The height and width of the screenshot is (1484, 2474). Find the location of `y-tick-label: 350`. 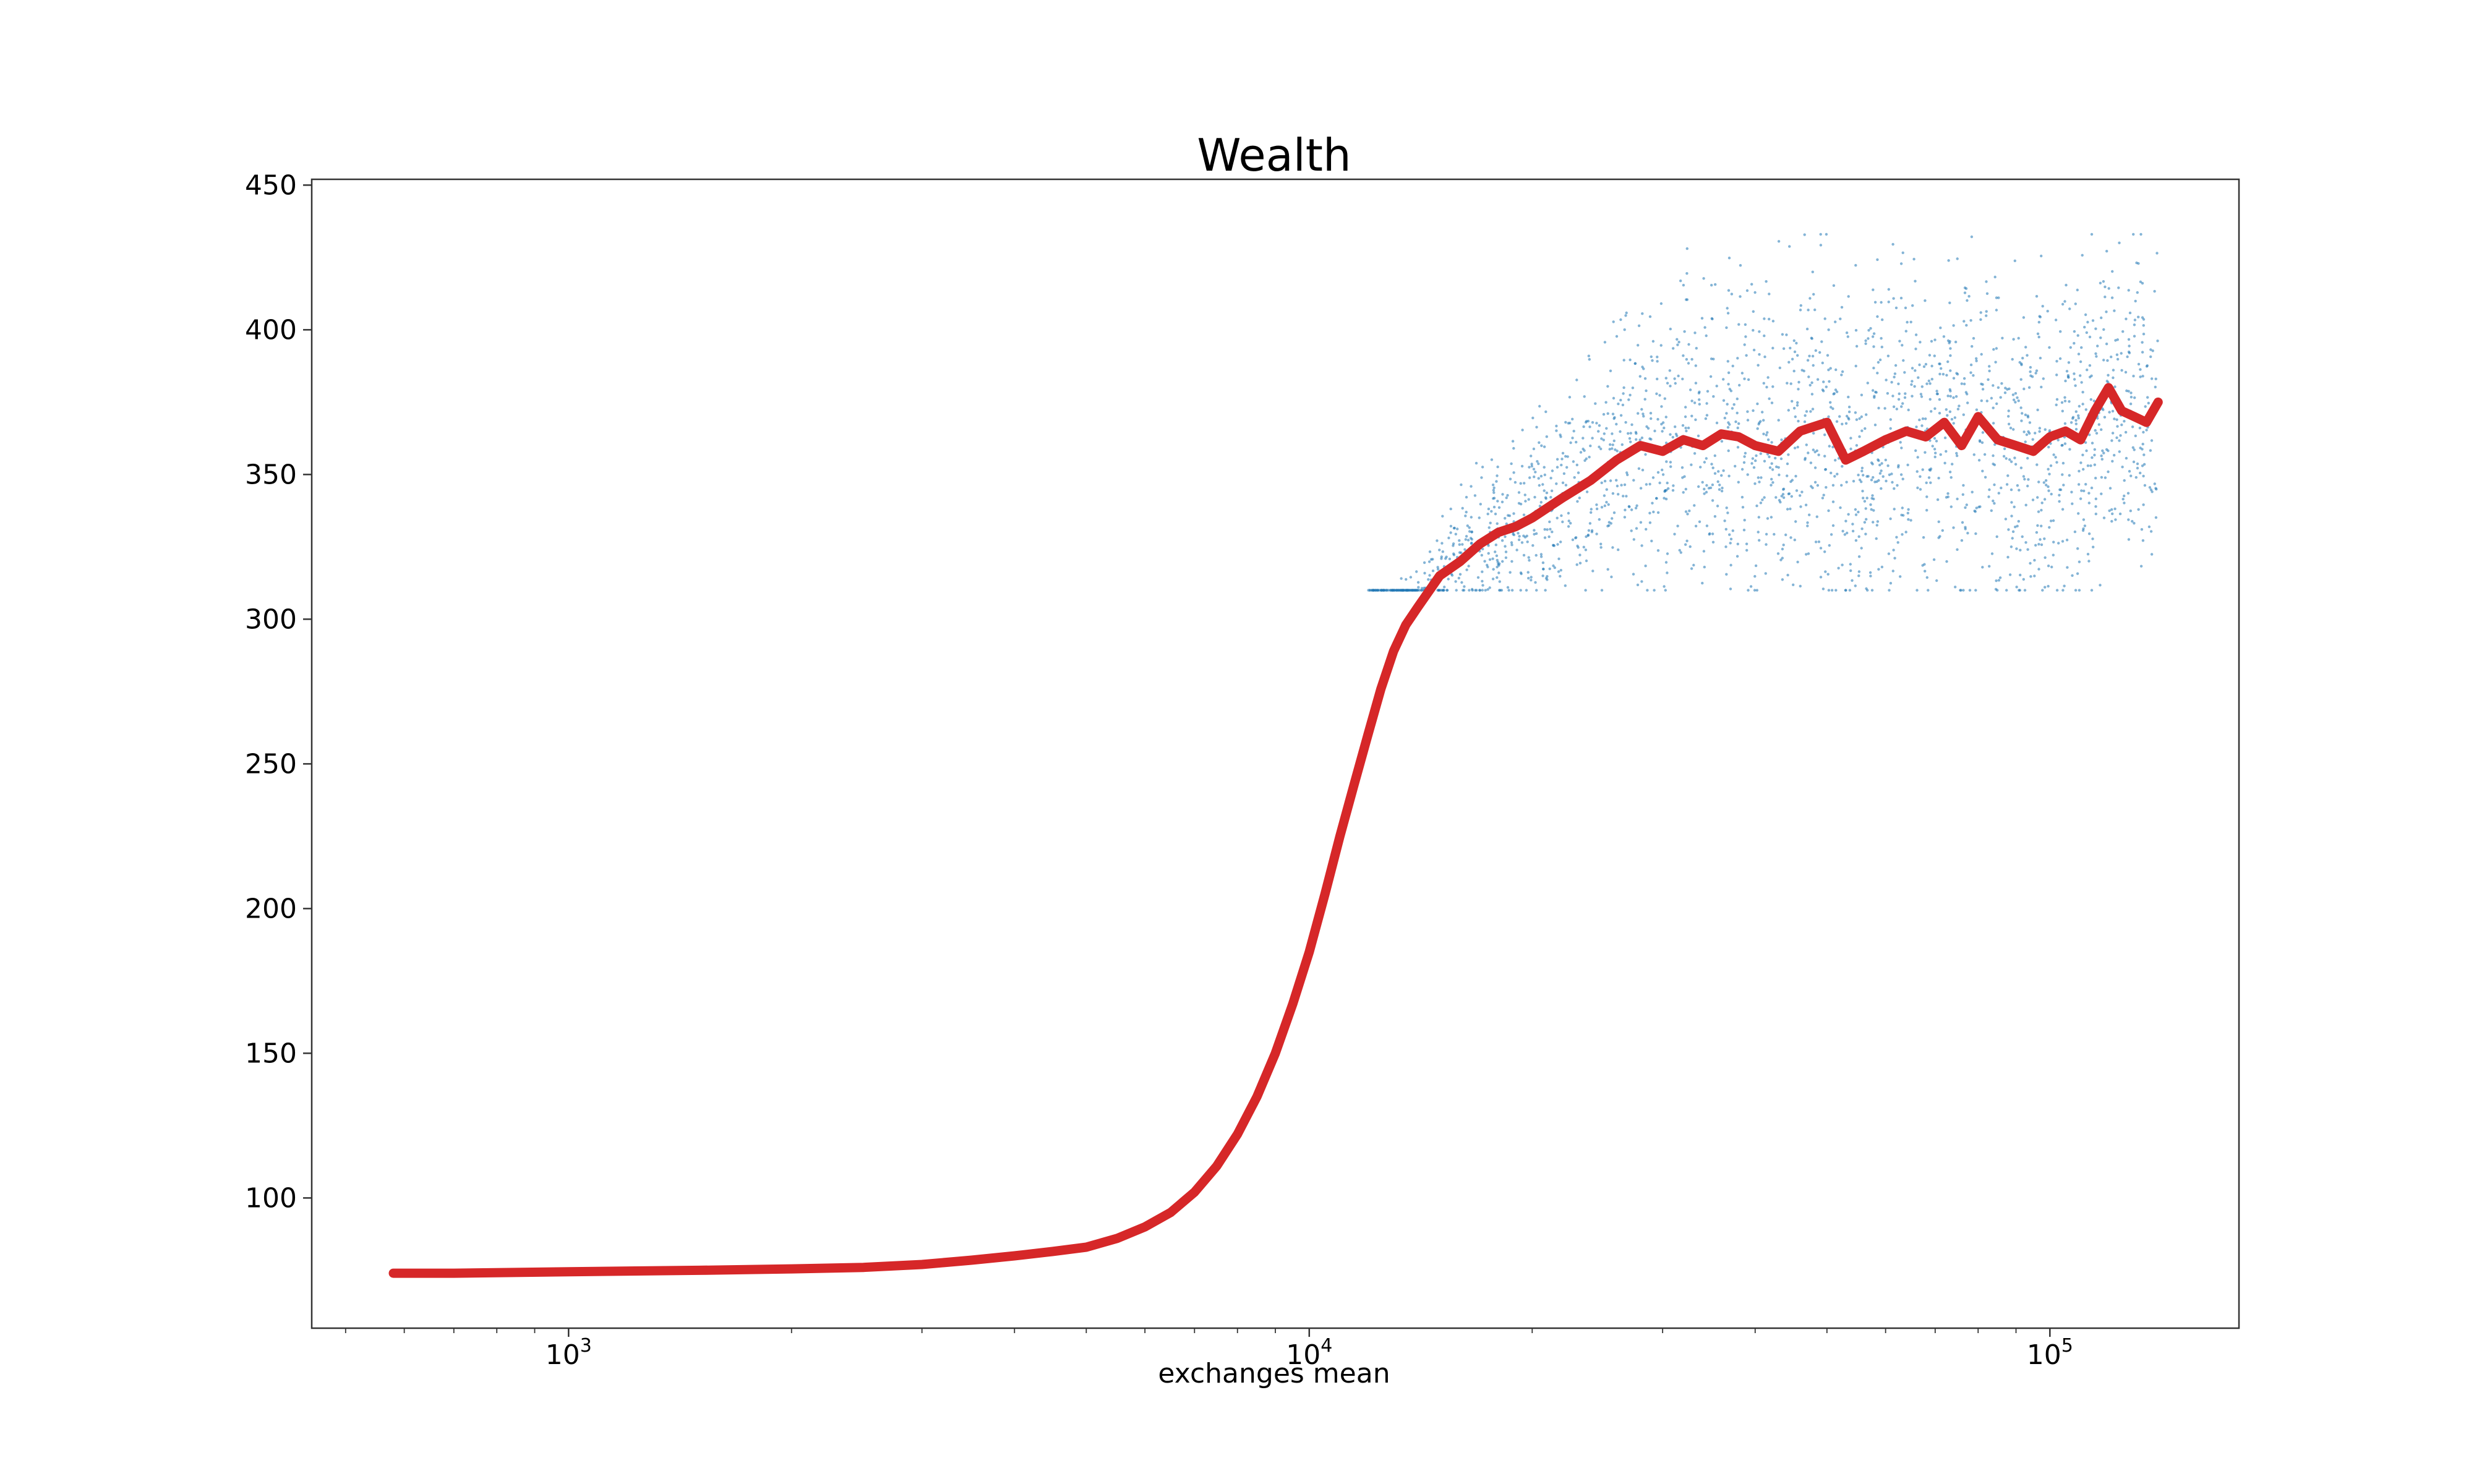

y-tick-label: 350 is located at coordinates (271, 474).